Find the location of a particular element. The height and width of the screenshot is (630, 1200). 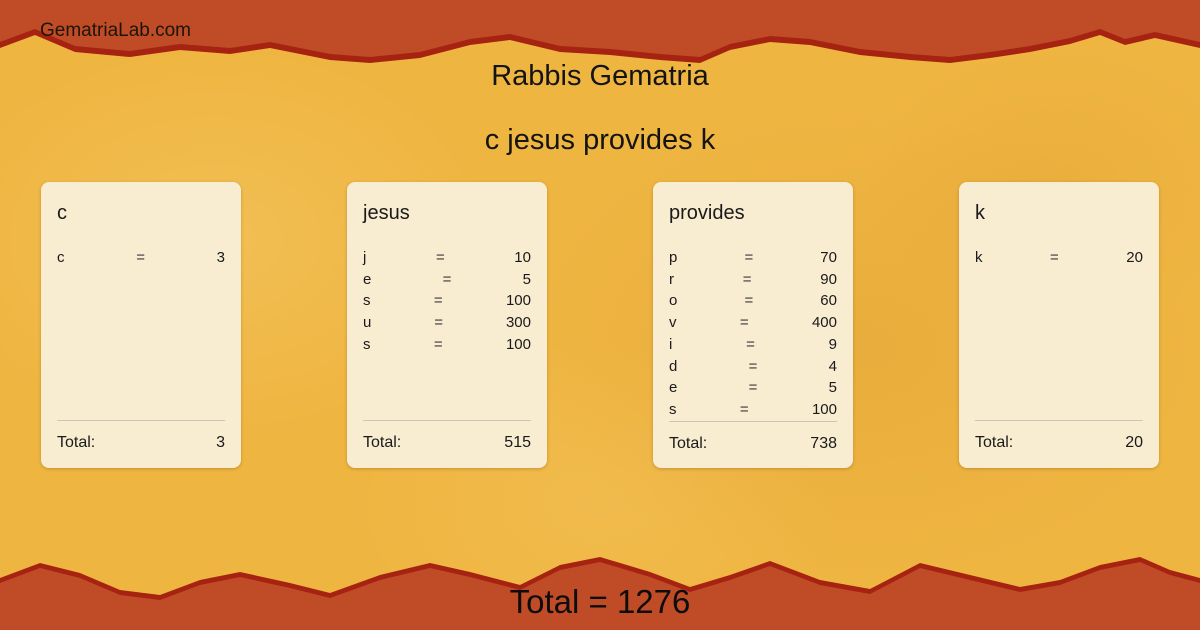

letter-row: o = 60 is located at coordinates (753, 301).